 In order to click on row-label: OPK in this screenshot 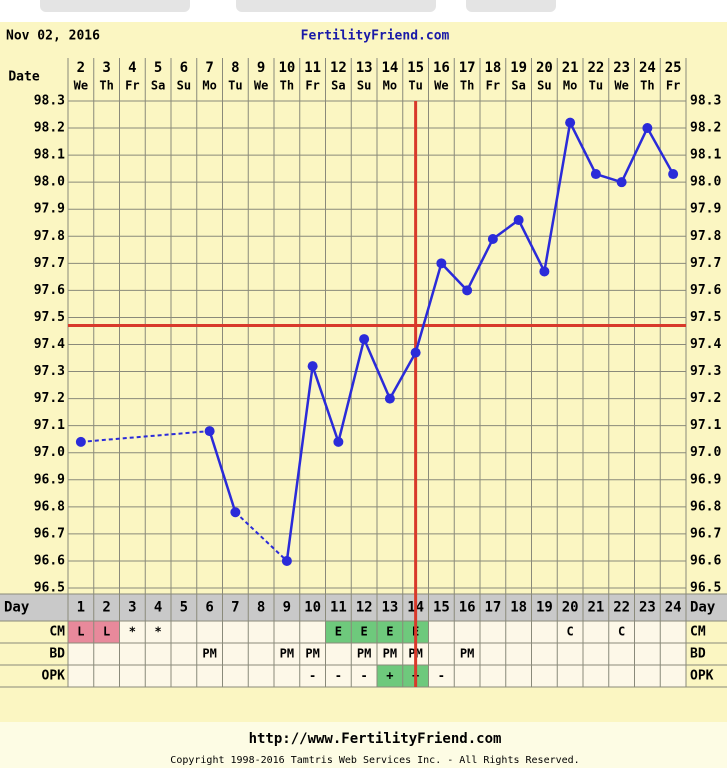, I will do `click(54, 676)`.